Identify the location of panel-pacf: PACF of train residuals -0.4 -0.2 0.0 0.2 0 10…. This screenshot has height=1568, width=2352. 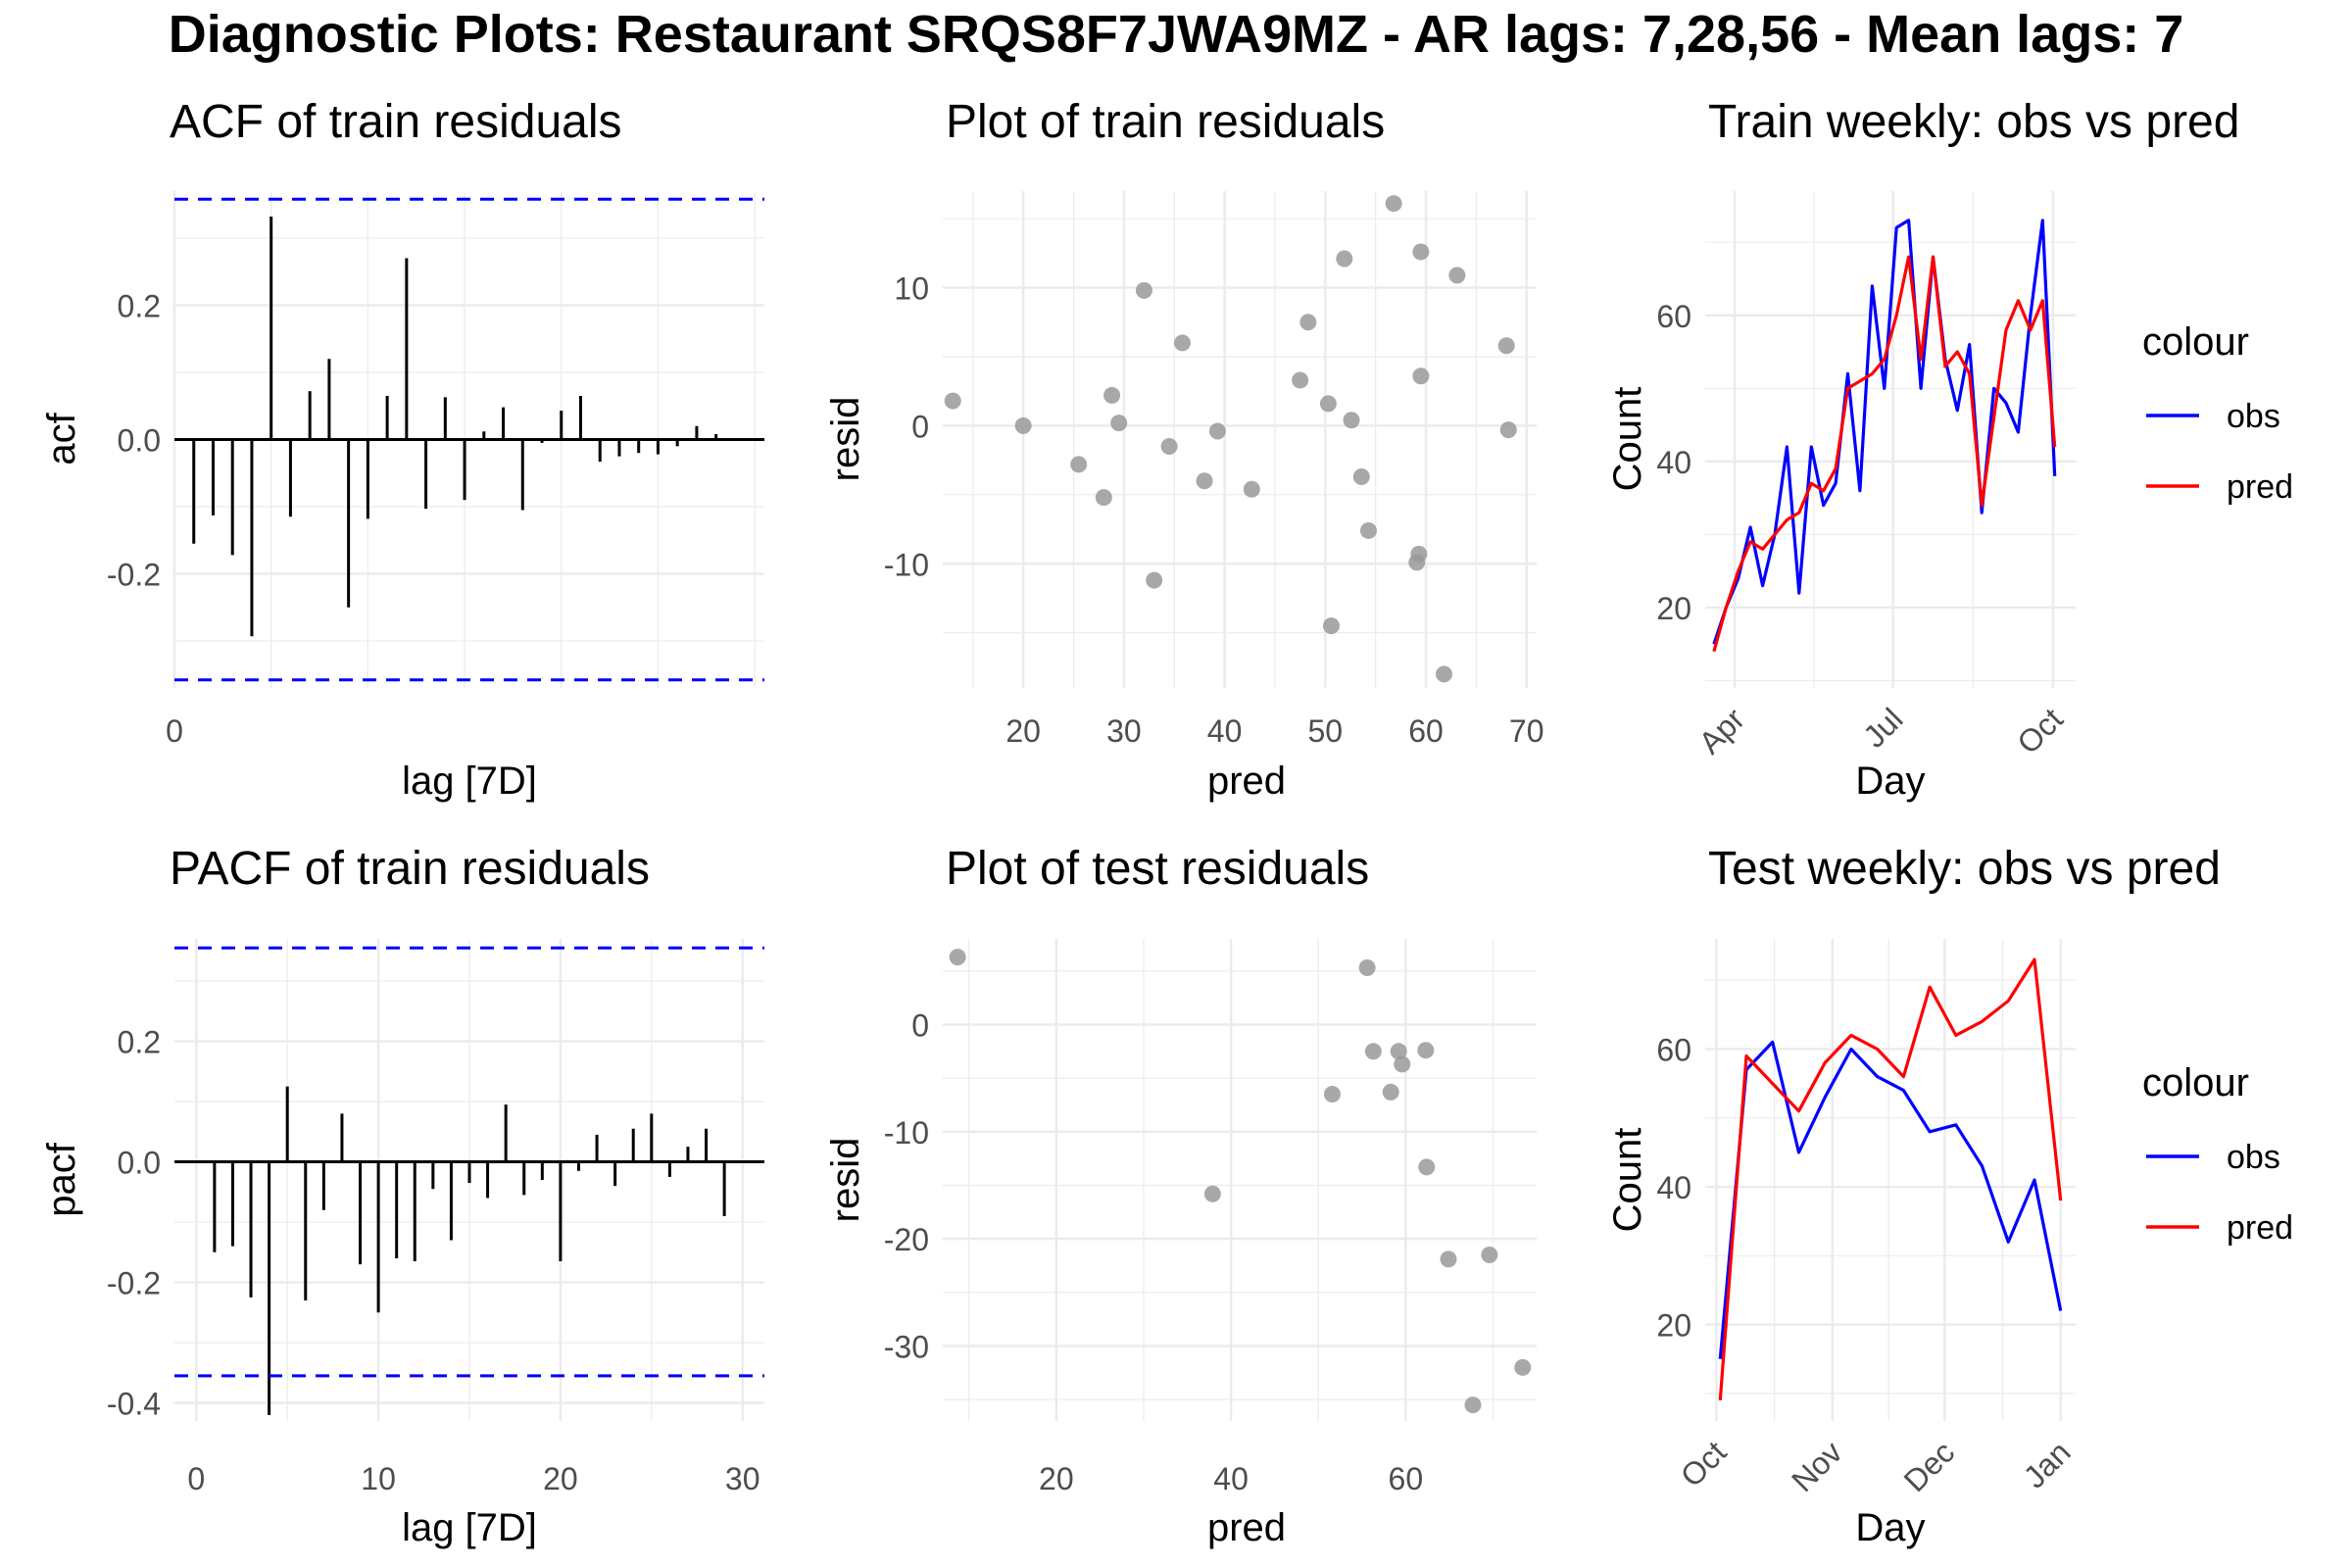
(402, 1196).